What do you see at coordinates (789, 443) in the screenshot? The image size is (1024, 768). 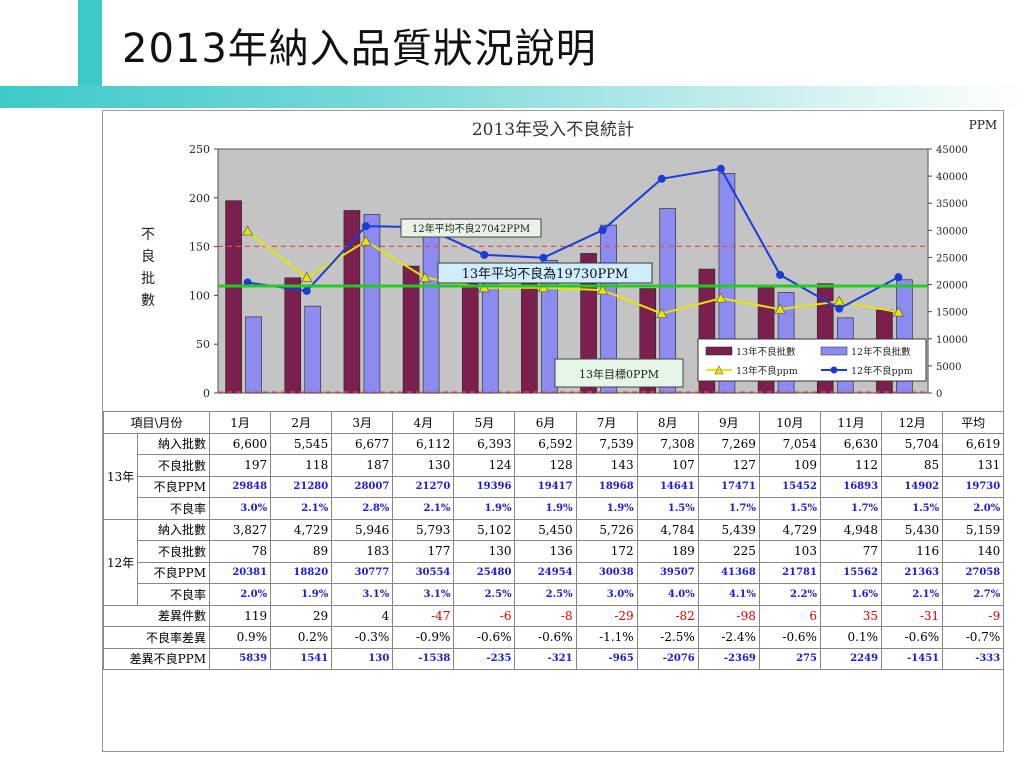 I see `table-cell: 7,054` at bounding box center [789, 443].